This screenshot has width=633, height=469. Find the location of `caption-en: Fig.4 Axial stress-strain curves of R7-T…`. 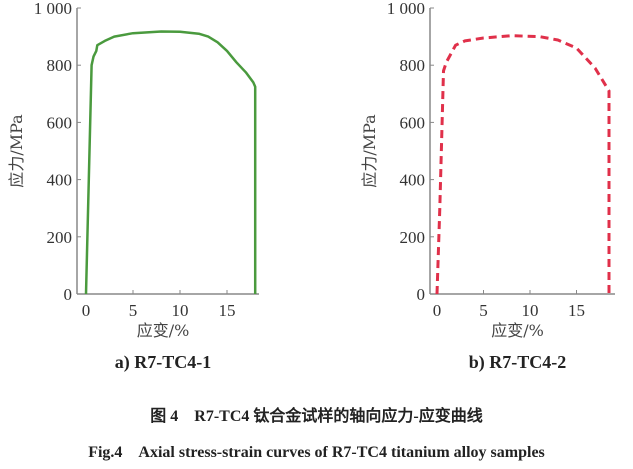

caption-en: Fig.4 Axial stress-strain curves of R7-T… is located at coordinates (316, 452).